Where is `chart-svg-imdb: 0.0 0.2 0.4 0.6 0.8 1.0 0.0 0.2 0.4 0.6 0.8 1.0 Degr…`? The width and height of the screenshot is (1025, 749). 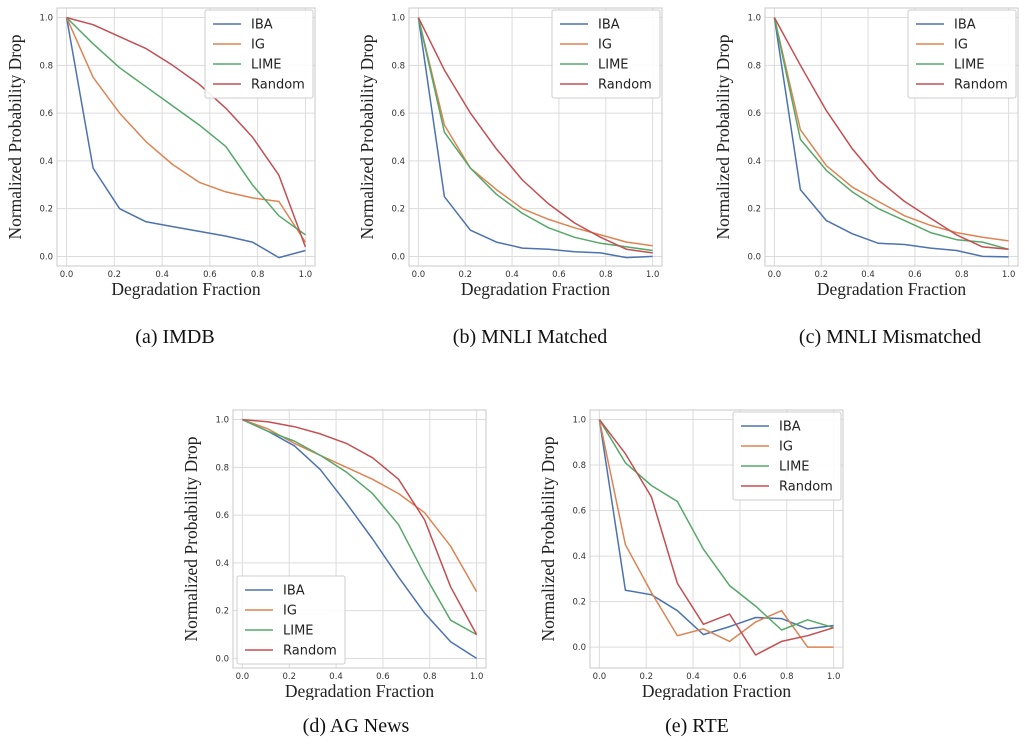 chart-svg-imdb: 0.0 0.2 0.4 0.6 0.8 1.0 0.0 0.2 0.4 0.6 0.8 1.0 Degr… is located at coordinates (160, 153).